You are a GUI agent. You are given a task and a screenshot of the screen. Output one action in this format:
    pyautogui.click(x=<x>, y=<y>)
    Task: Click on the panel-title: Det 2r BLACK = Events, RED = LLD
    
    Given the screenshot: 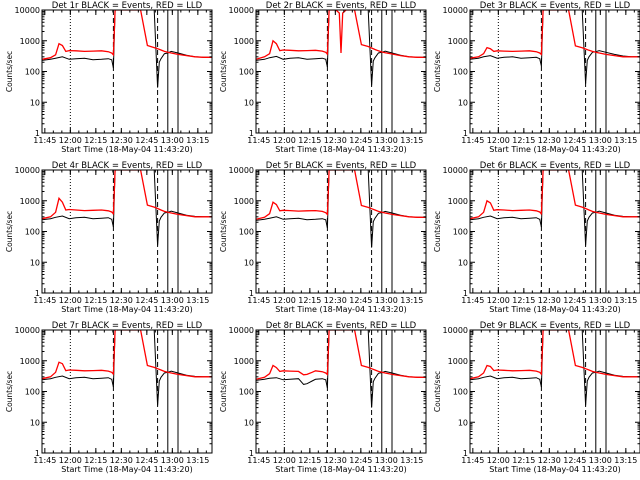 What is the action you would take?
    pyautogui.click(x=341, y=6)
    